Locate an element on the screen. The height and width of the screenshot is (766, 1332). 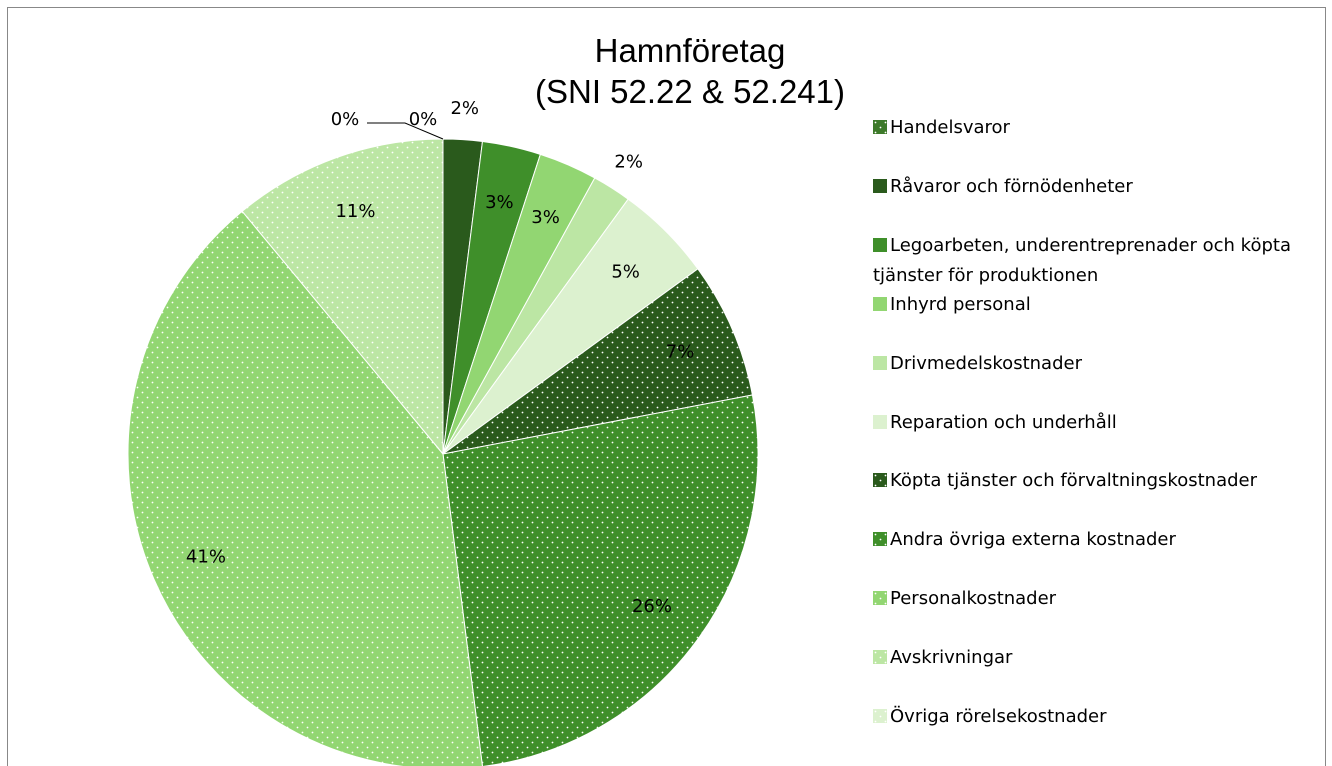
data-label: 5% is located at coordinates (625, 271).